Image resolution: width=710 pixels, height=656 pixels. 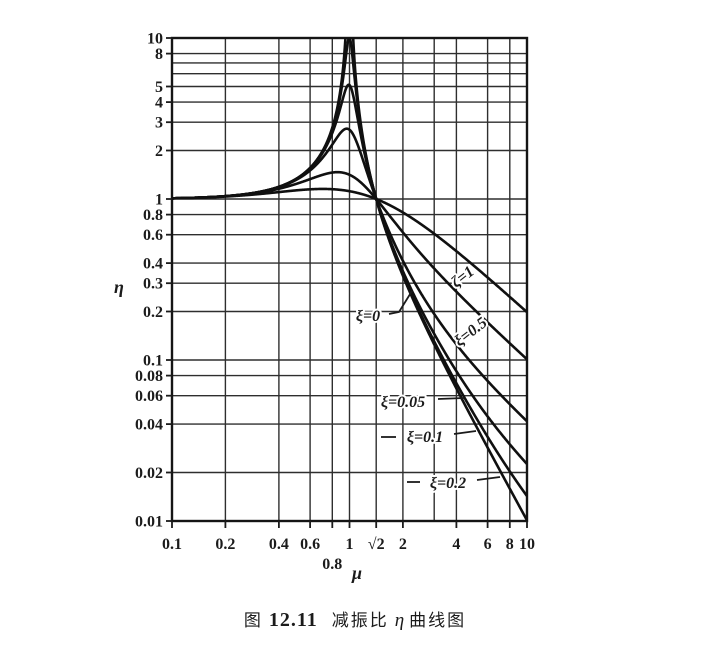 I want to click on x-tick-label-1: 1, so click(x=350, y=544).